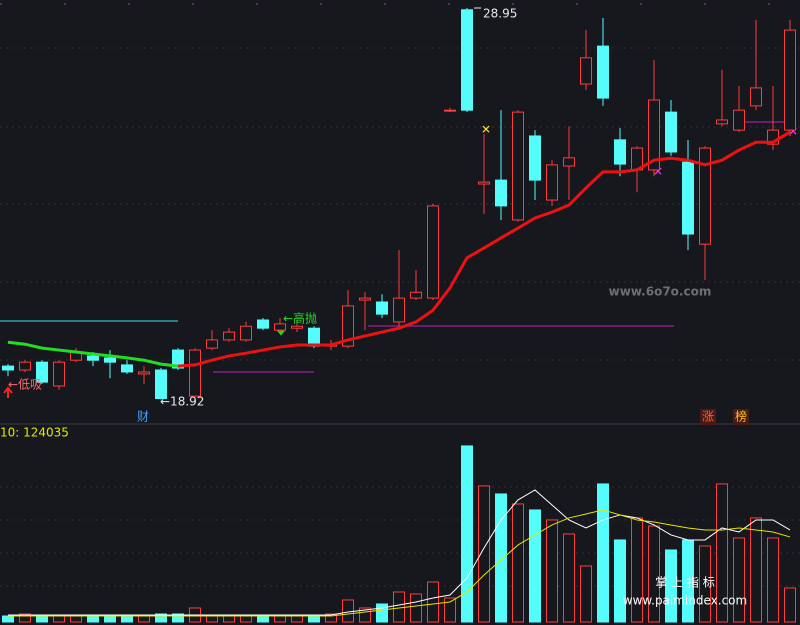  I want to click on high-label: 28.95, so click(500, 14).